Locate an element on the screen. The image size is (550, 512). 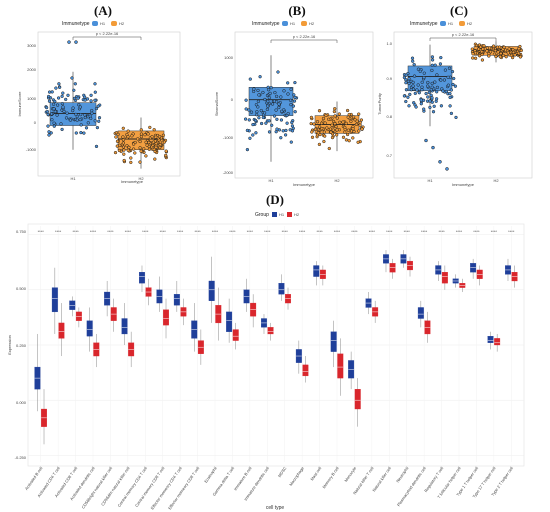
panel-c-legend: Immunetype H1 H2 is located at coordinates (441, 24).